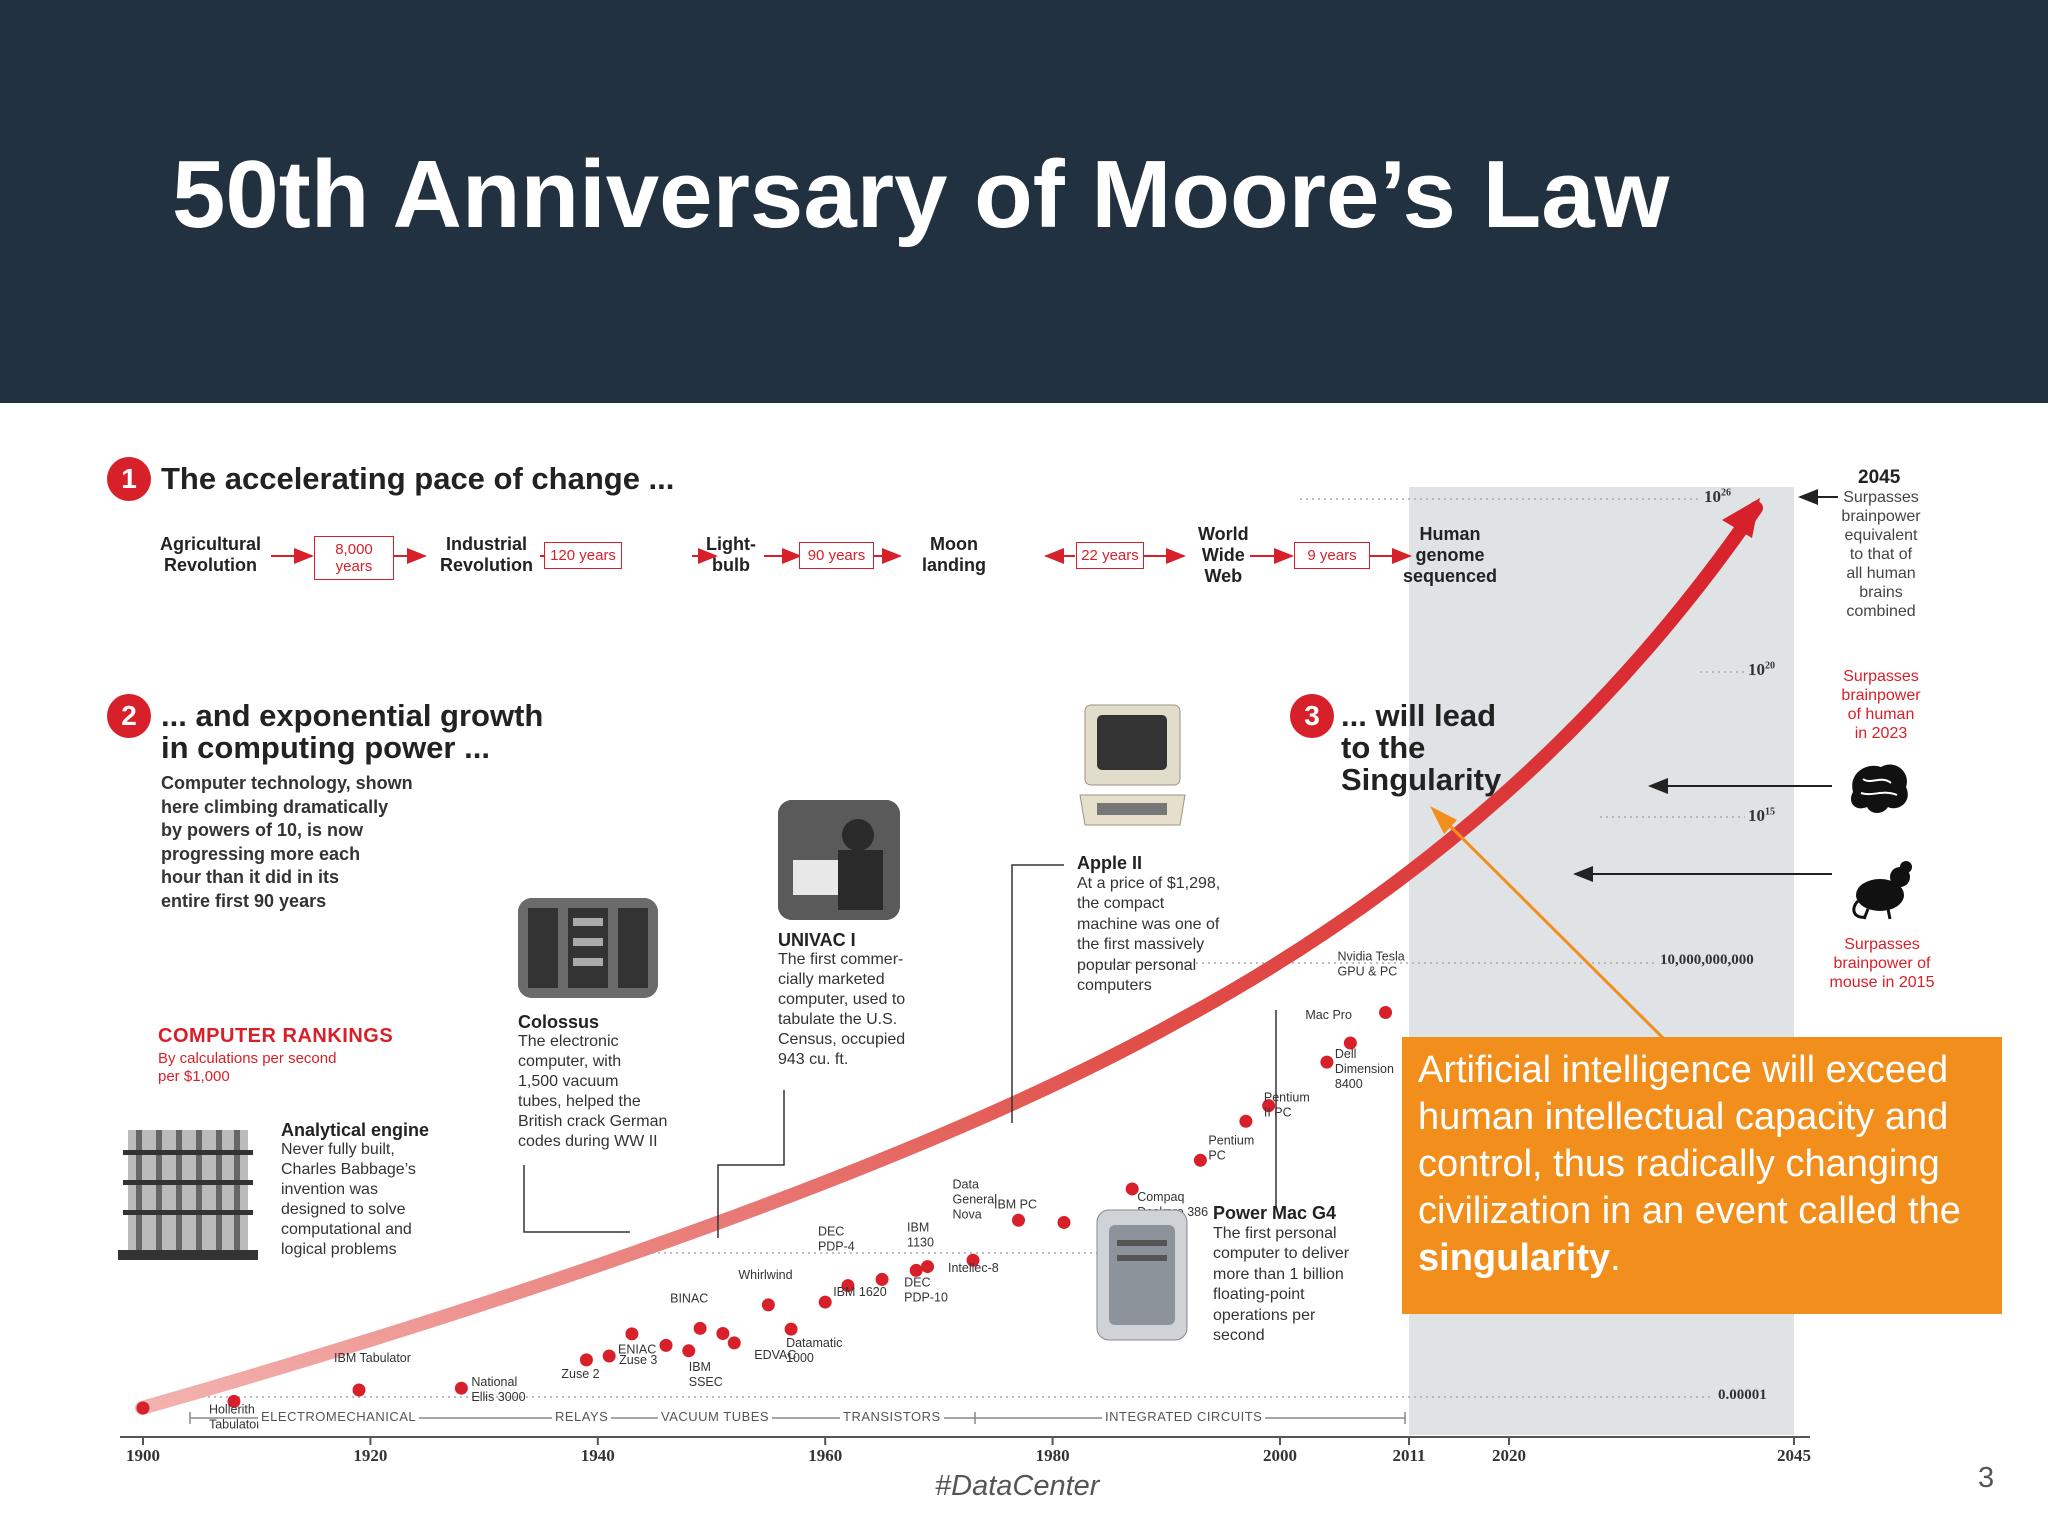 The width and height of the screenshot is (2048, 1536). What do you see at coordinates (1364, 1069) in the screenshot?
I see `data-point-label-27-line-2: Dimension` at bounding box center [1364, 1069].